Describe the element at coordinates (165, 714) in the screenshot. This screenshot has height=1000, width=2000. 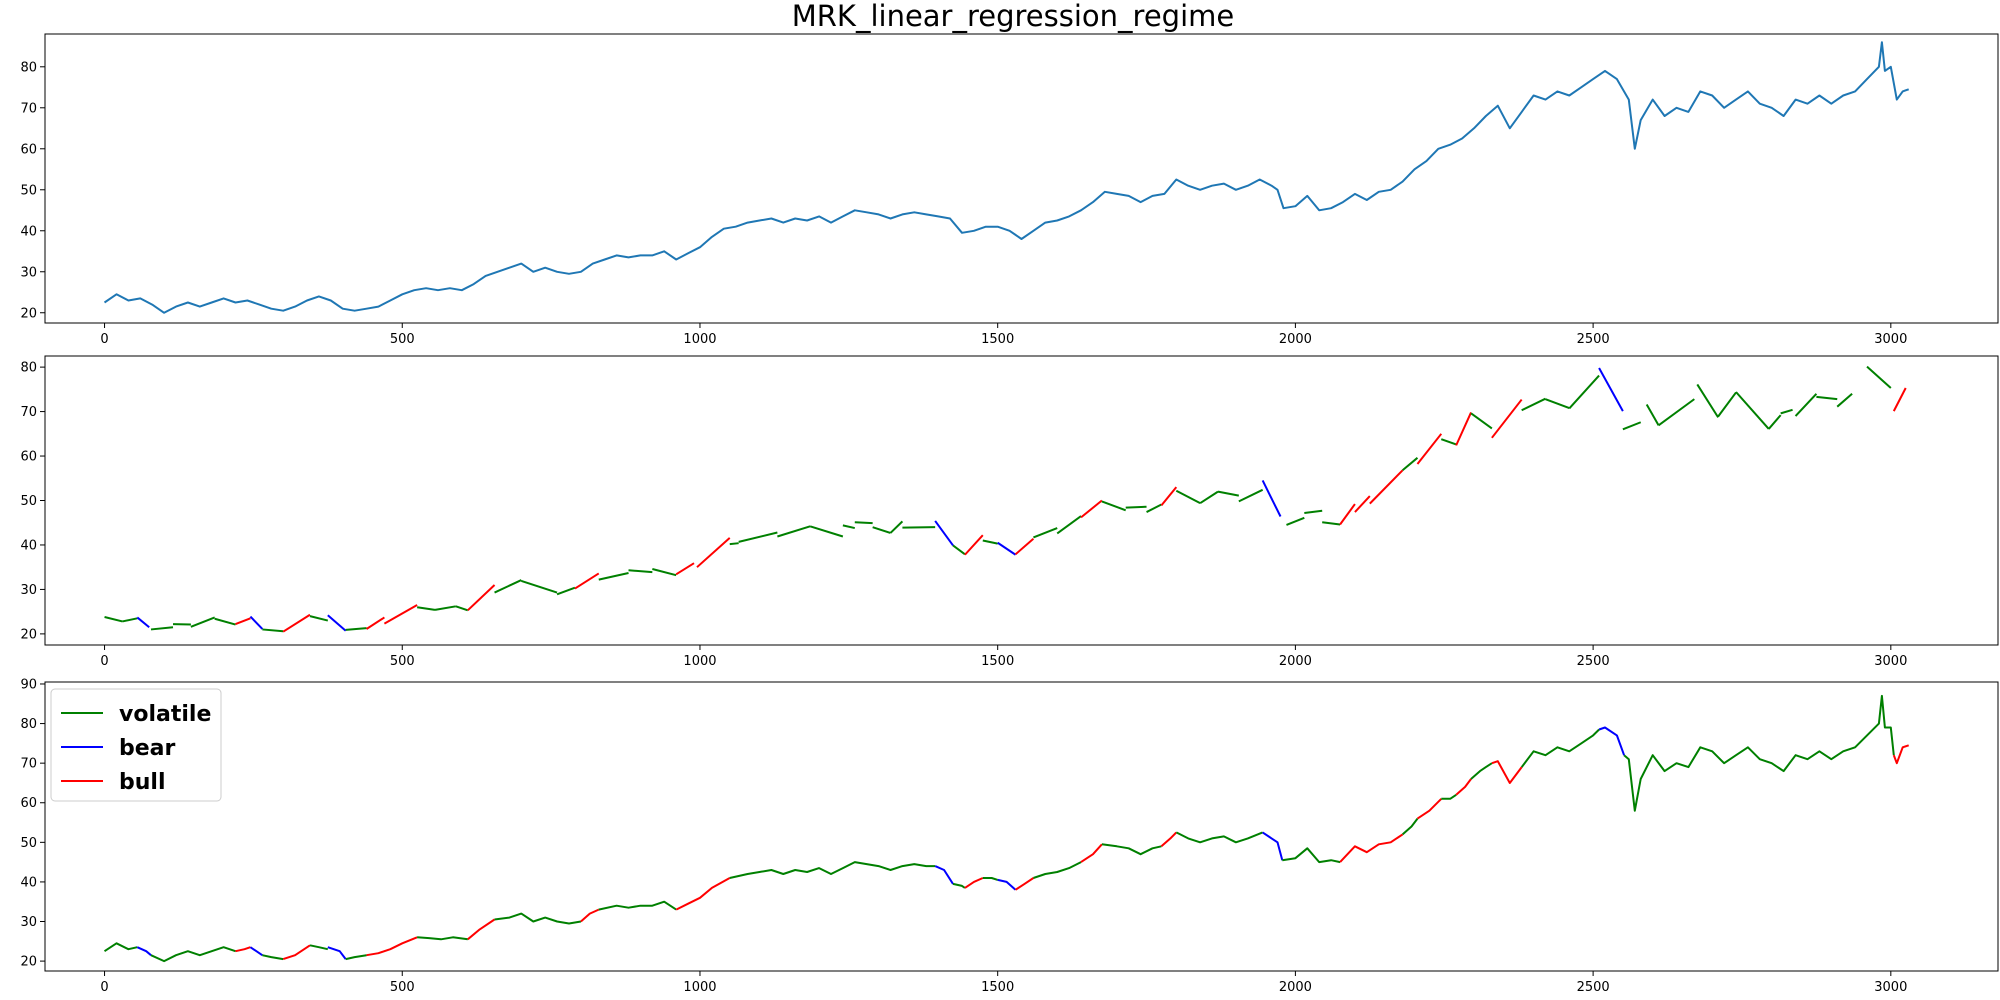
I see `legend-label-volatile: volatile` at that location.